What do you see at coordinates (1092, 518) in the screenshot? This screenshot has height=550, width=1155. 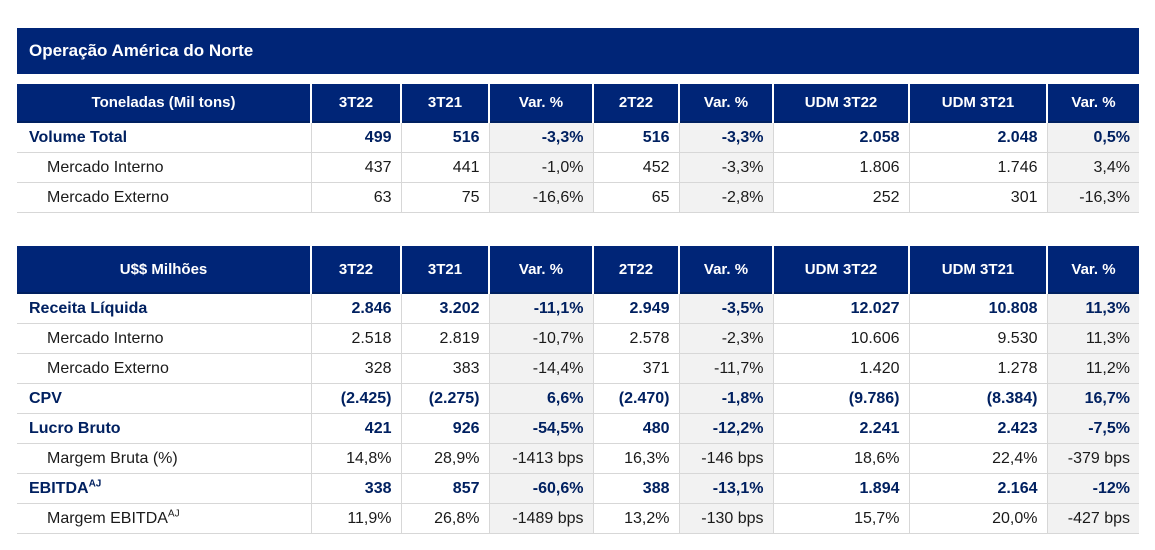 I see `table-cell: -427 bps` at bounding box center [1092, 518].